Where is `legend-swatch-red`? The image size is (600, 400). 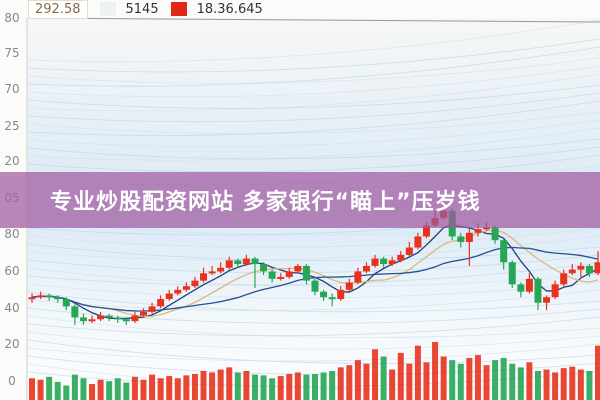 legend-swatch-red is located at coordinates (178, 9).